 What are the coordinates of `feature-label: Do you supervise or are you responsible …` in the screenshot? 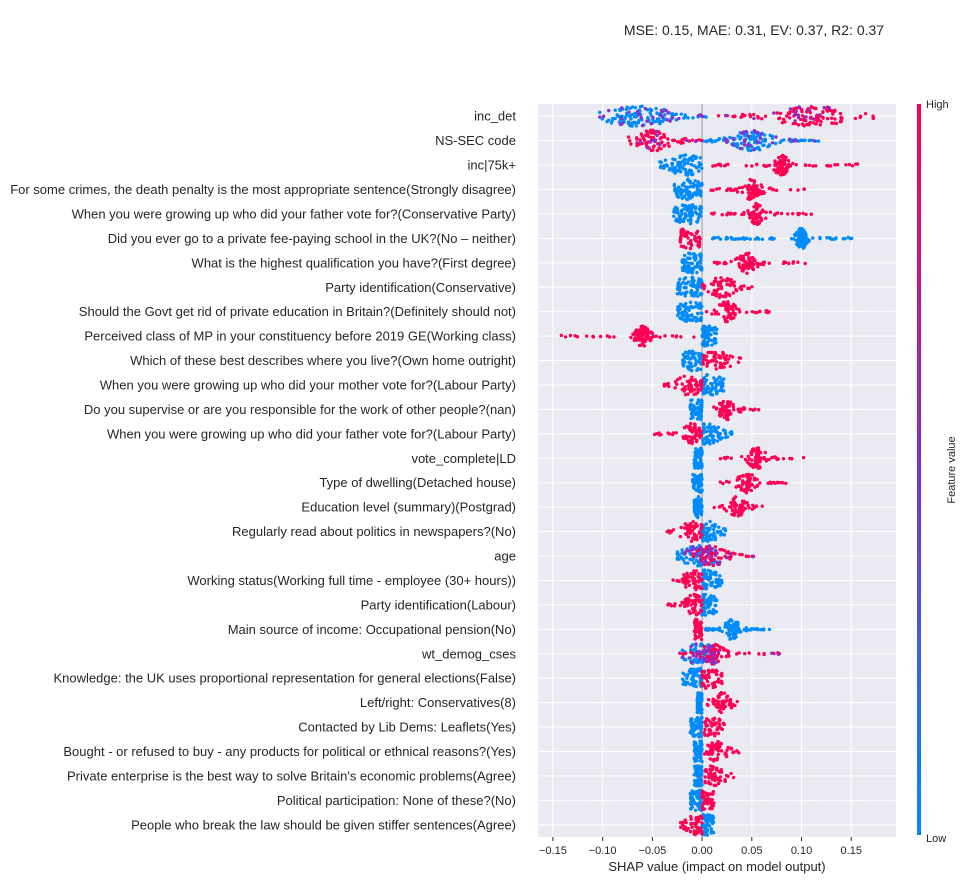 It's located at (300, 409).